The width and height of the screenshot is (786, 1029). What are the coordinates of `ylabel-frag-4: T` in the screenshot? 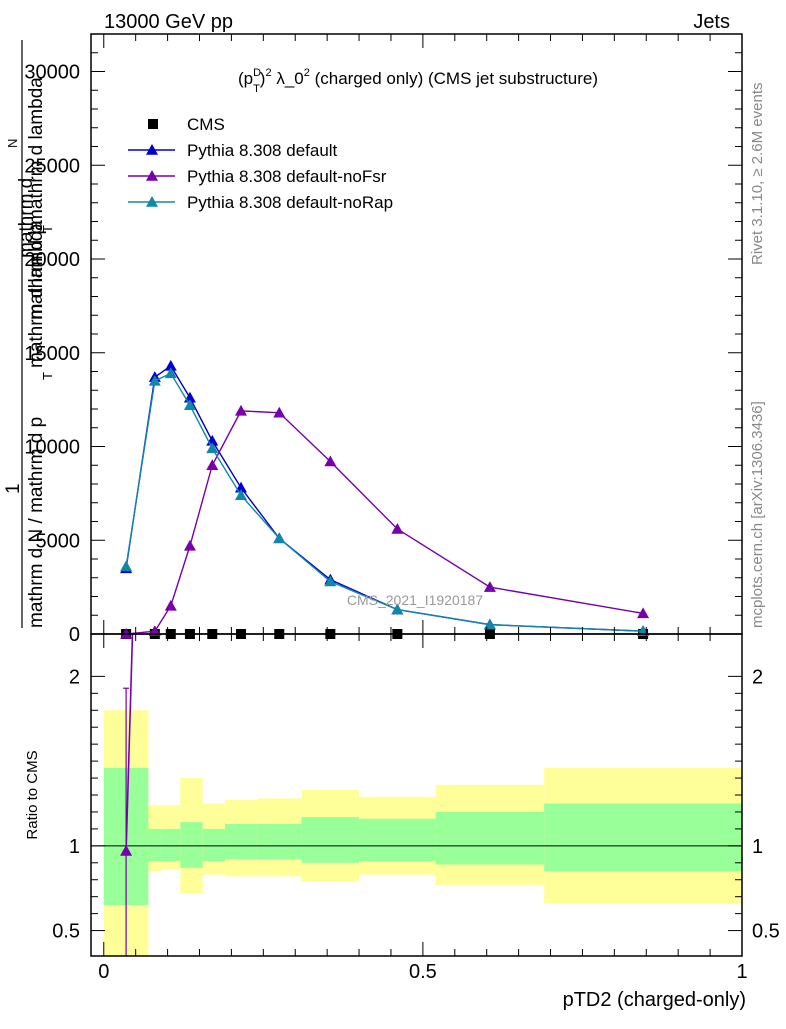 It's located at (47, 229).